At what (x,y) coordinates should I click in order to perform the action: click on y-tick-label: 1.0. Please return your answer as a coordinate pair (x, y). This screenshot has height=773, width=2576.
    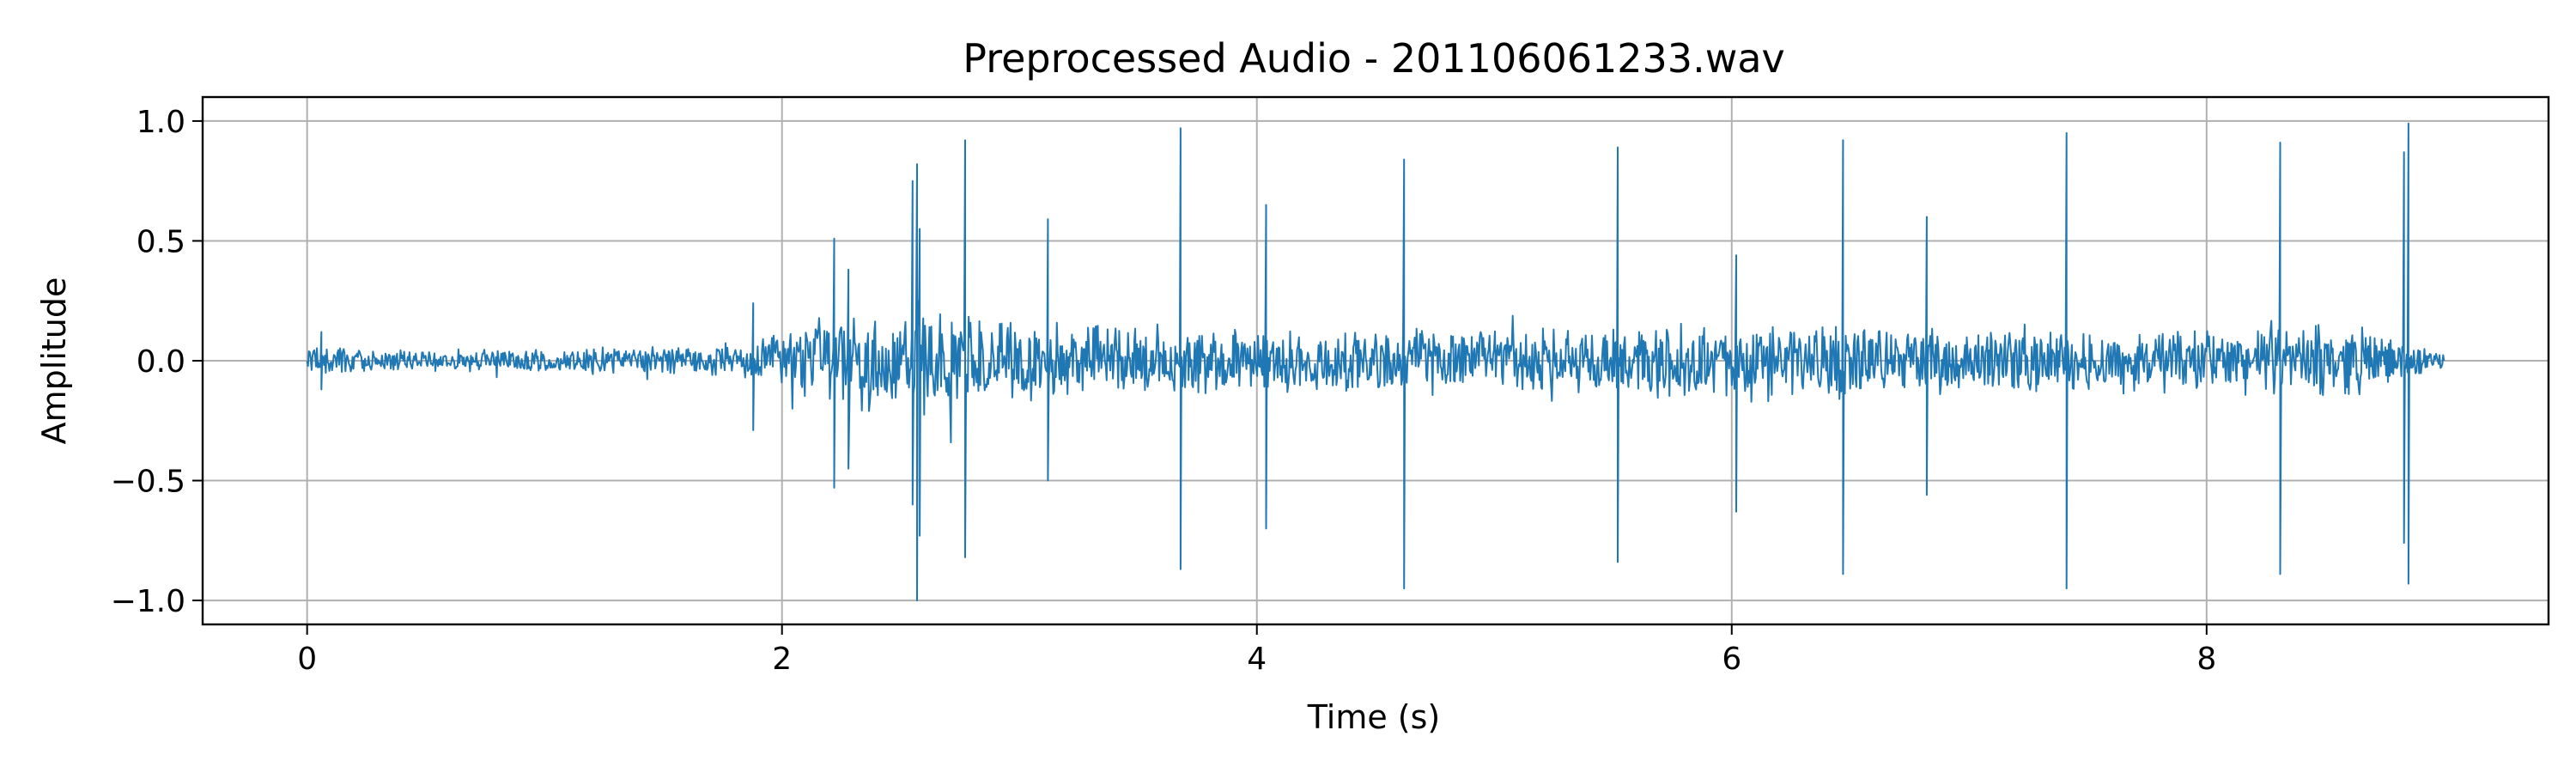
    Looking at the image, I should click on (161, 122).